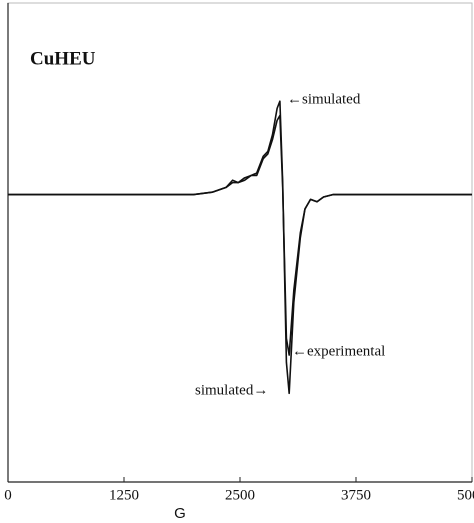 The width and height of the screenshot is (474, 523). Describe the element at coordinates (324, 99) in the screenshot. I see `annotation: ←simulated` at that location.